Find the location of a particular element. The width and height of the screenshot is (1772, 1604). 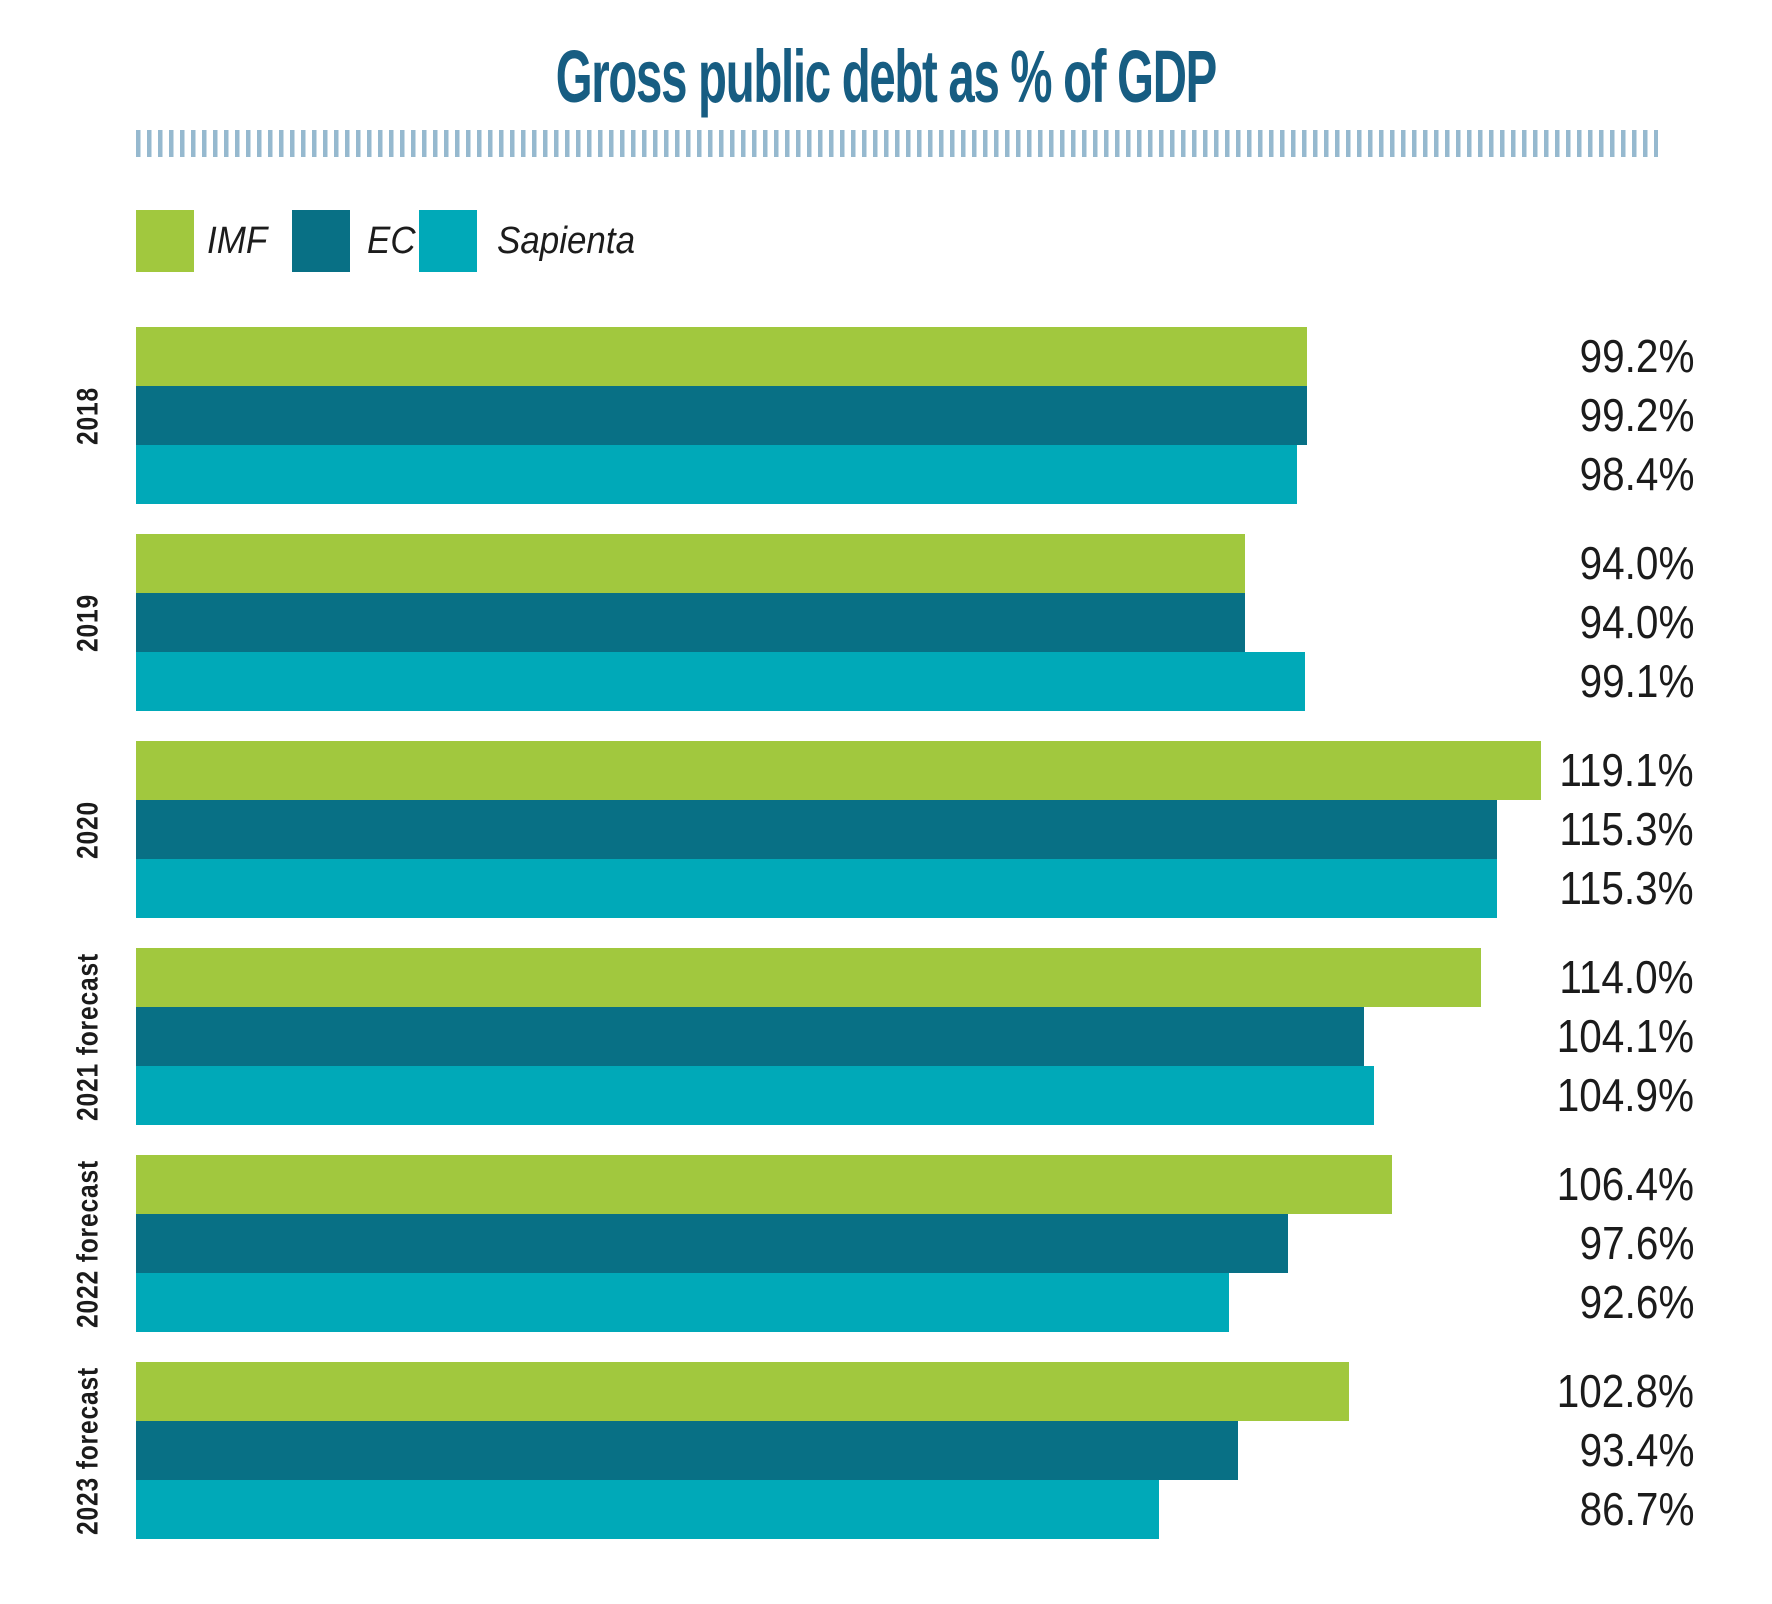

value-label-sapienta-2022-forecast: 92.6% is located at coordinates (1636, 1302).